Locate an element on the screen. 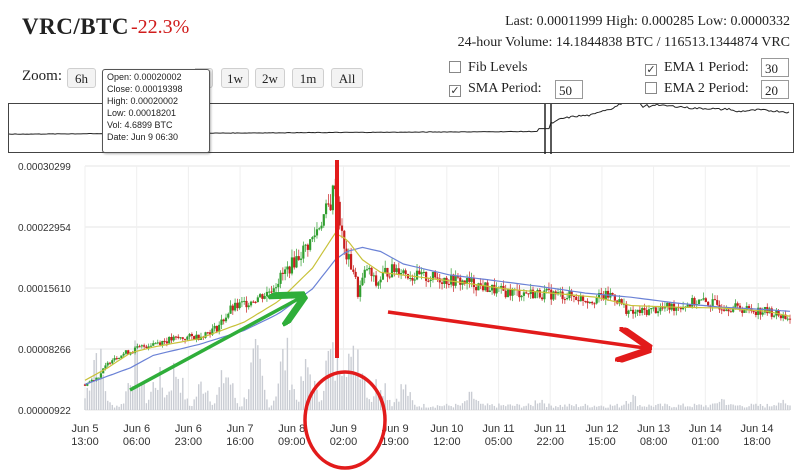 This screenshot has height=474, width=808. ema1-option: ✓ EMA 1 Period: is located at coordinates (697, 68).